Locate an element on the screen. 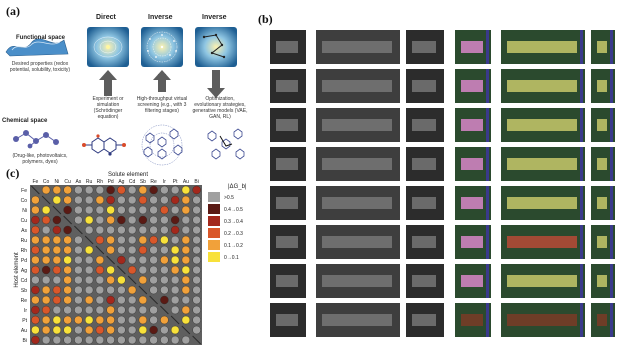  solute-label-ni: Ni is located at coordinates (57, 182).